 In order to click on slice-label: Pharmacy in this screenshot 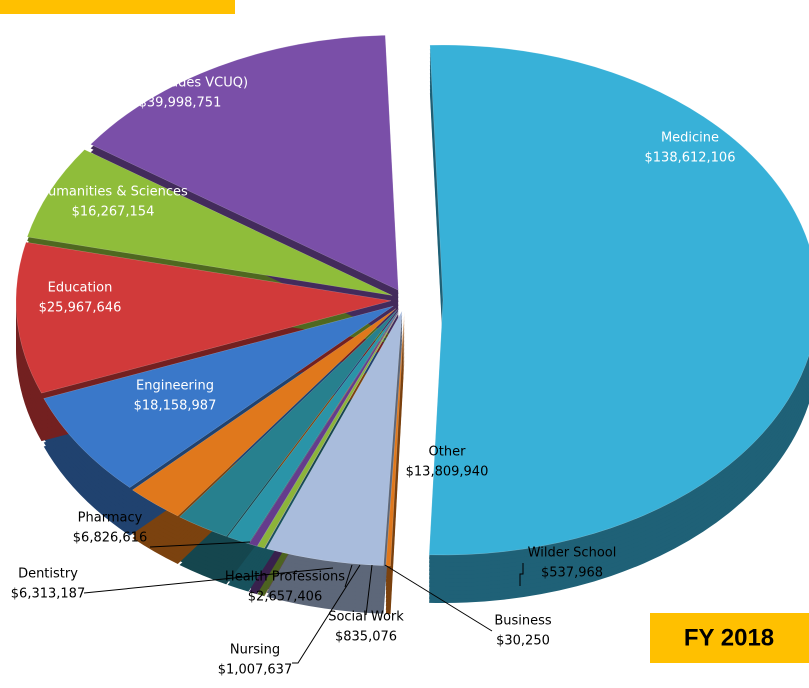, I will do `click(110, 518)`.